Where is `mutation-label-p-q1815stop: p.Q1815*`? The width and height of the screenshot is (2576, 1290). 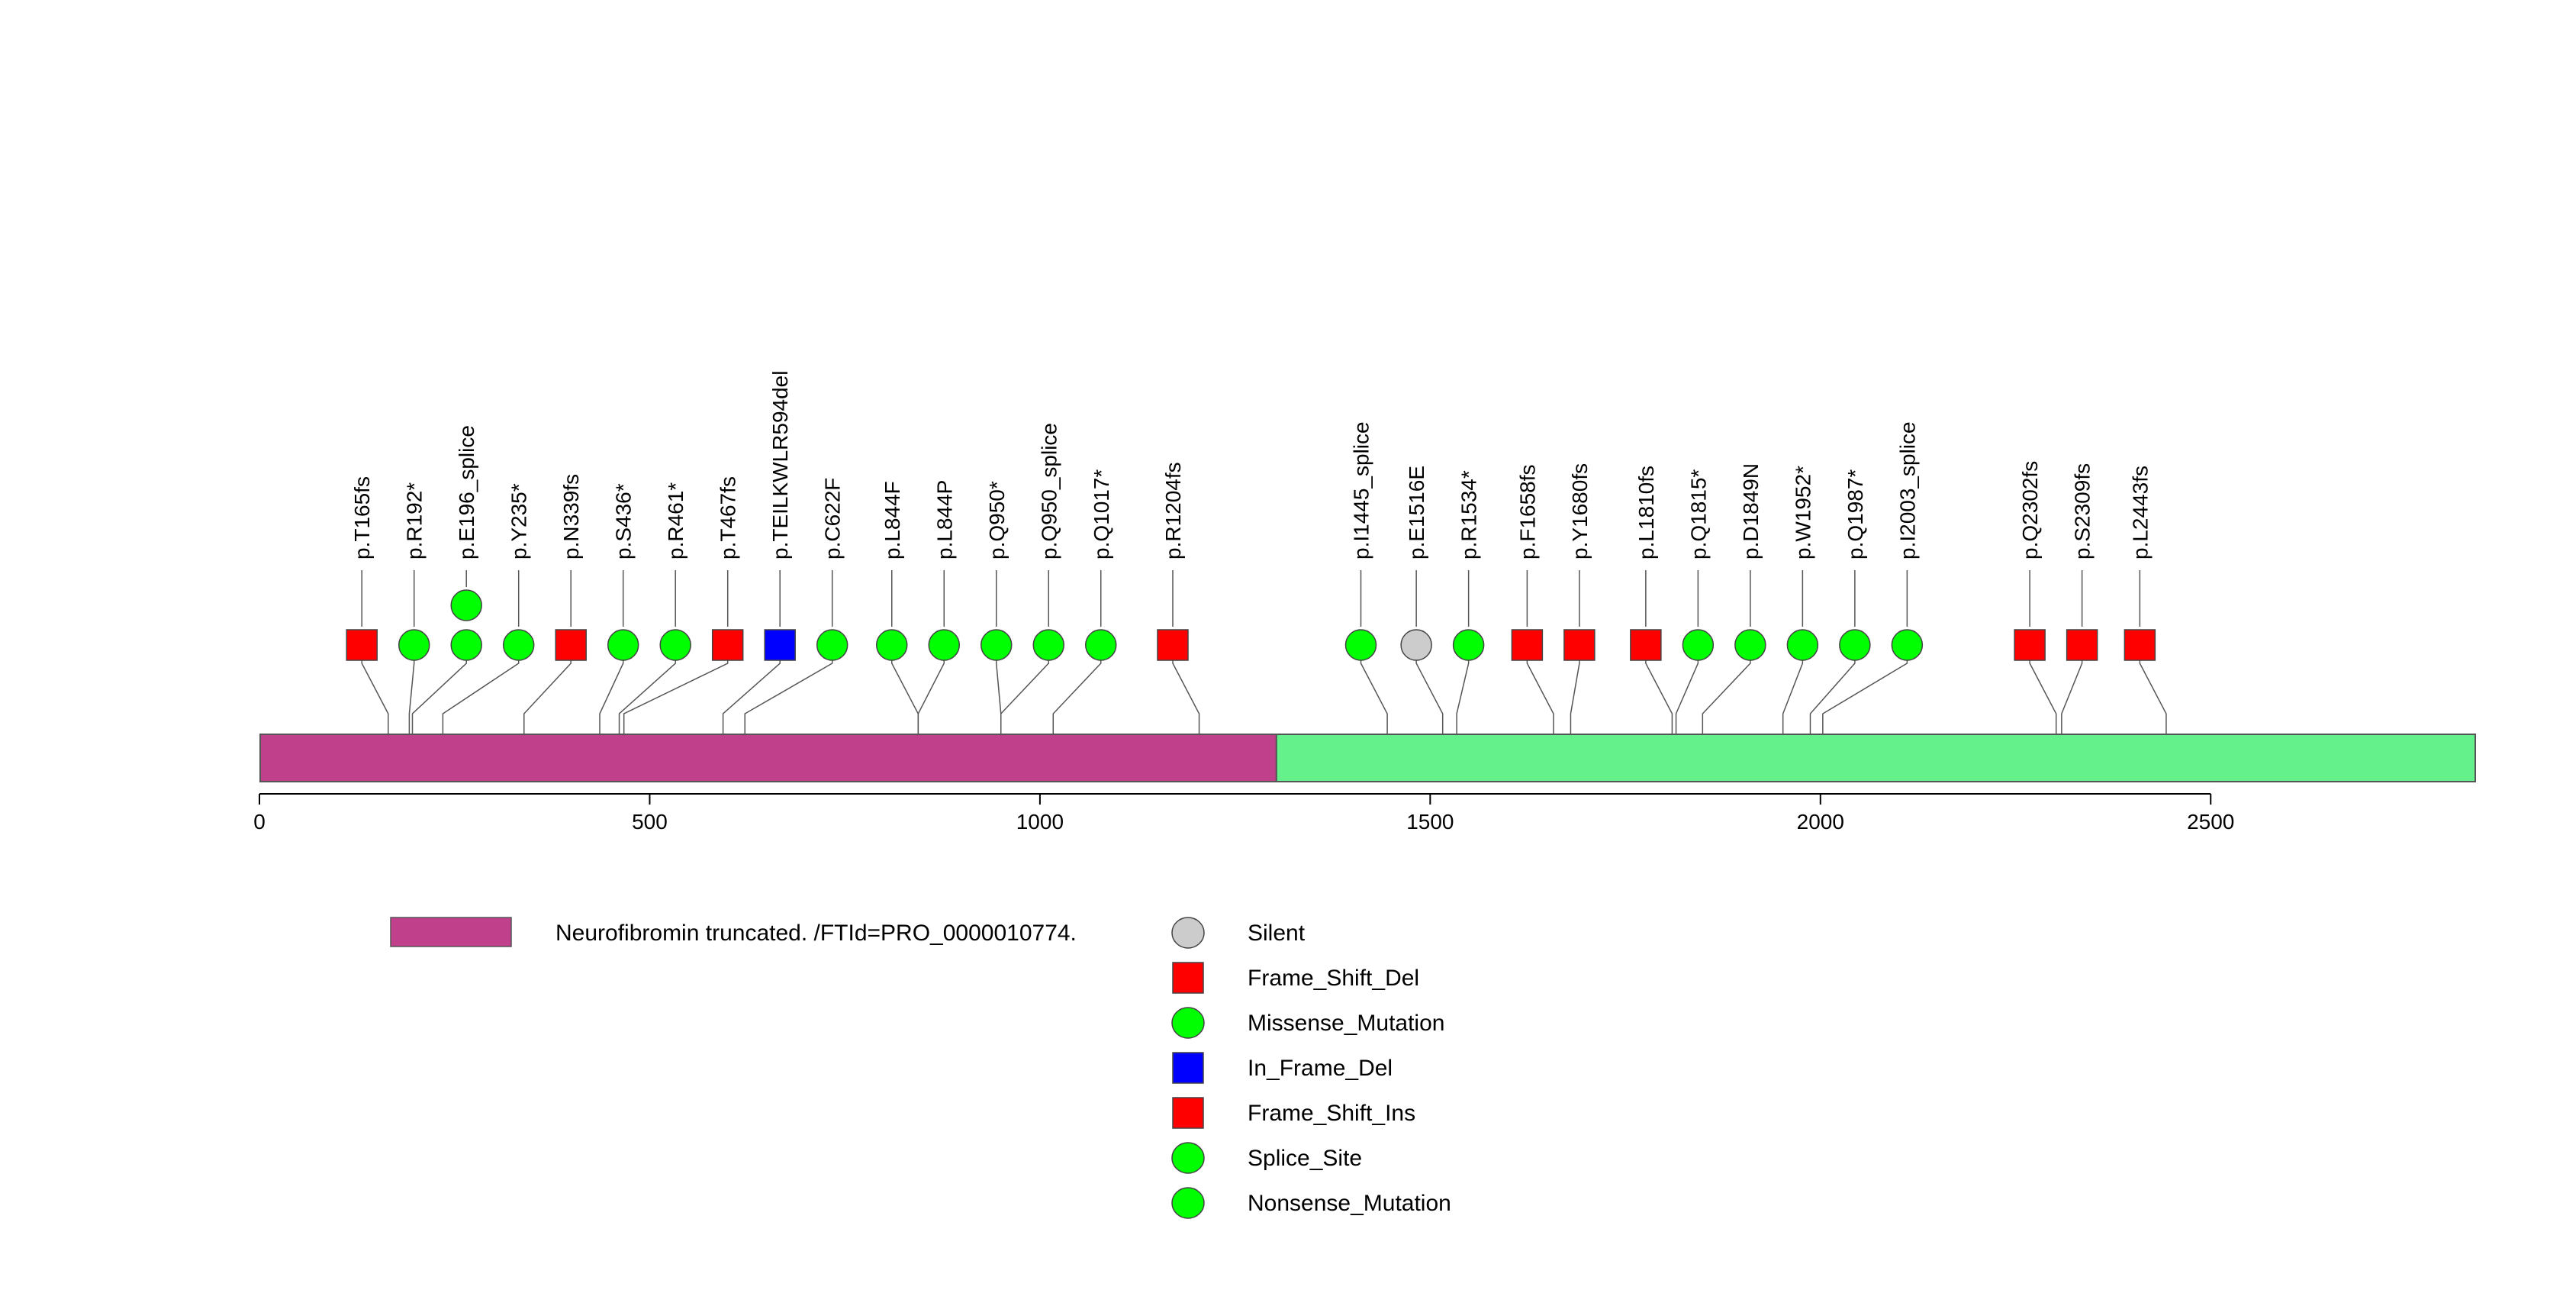 mutation-label-p-q1815stop: p.Q1815* is located at coordinates (1698, 515).